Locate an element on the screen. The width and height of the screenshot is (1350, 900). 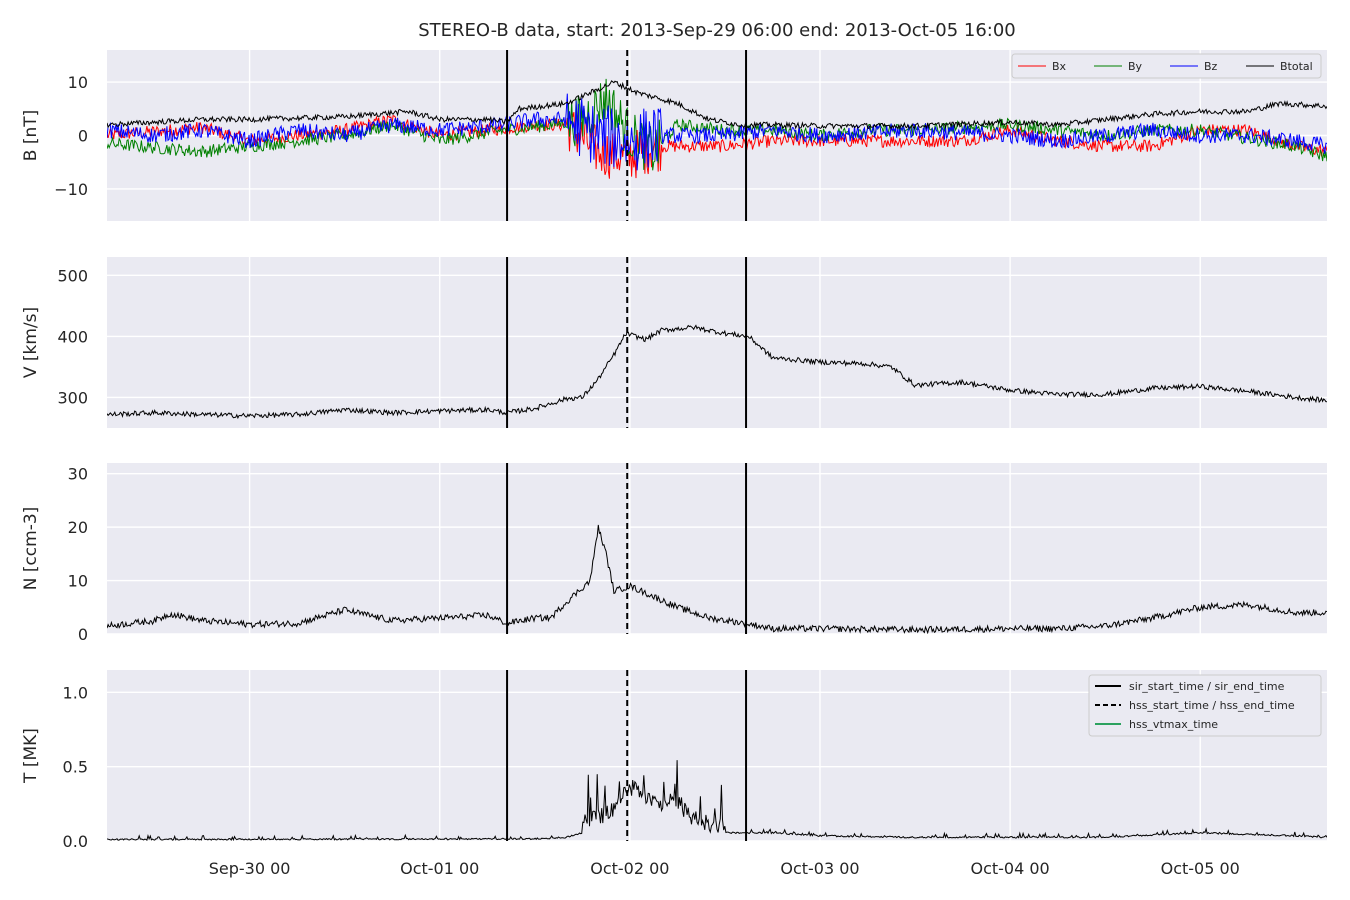
series-line-bx is located at coordinates (717, 144).